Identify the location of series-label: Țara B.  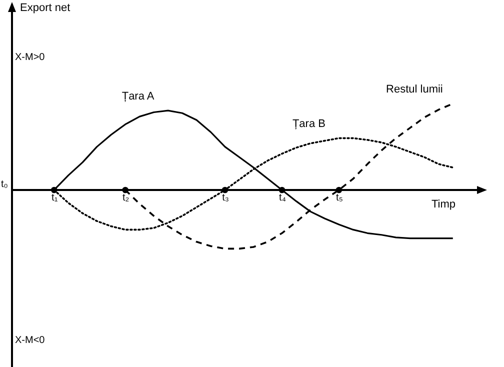
(309, 124).